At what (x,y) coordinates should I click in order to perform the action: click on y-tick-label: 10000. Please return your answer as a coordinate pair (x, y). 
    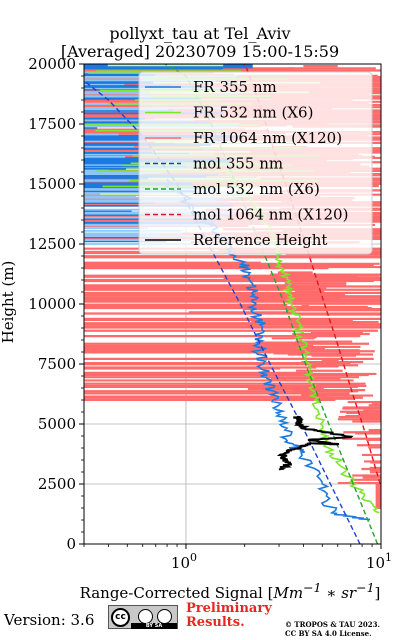
    Looking at the image, I should click on (52, 304).